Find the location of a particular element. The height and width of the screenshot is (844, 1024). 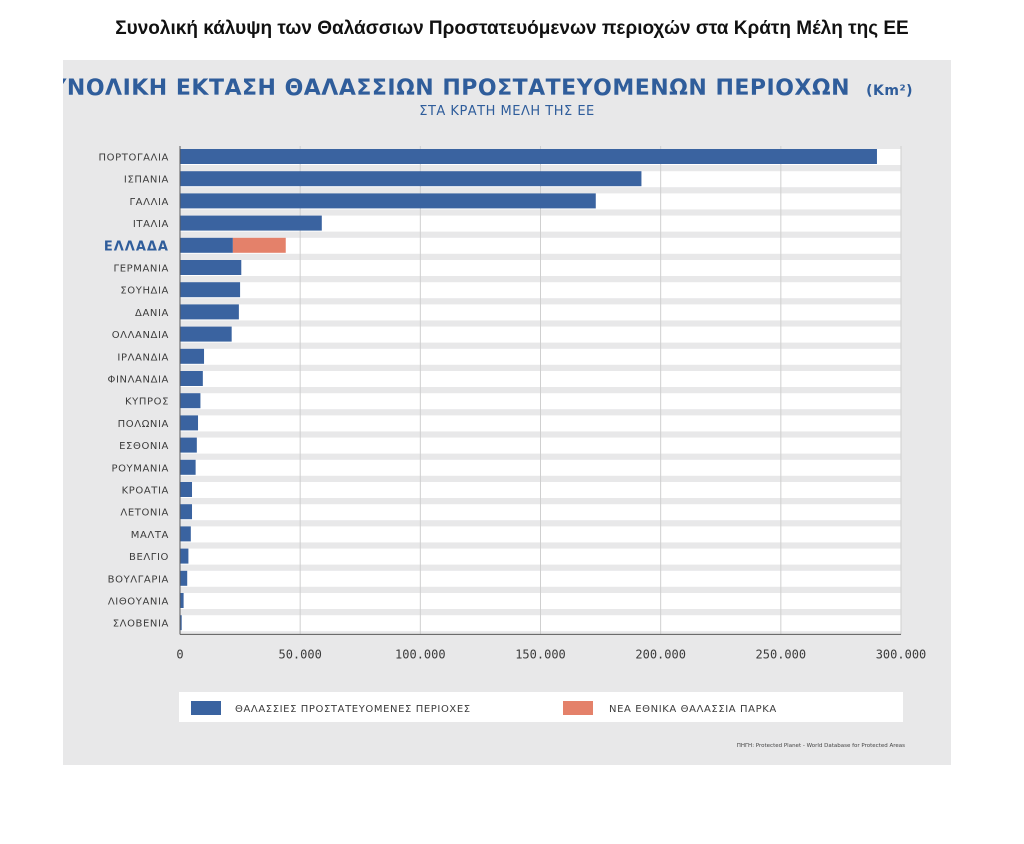

category-label: ΟΛΛΑΝΔΙΑ is located at coordinates (140, 335).